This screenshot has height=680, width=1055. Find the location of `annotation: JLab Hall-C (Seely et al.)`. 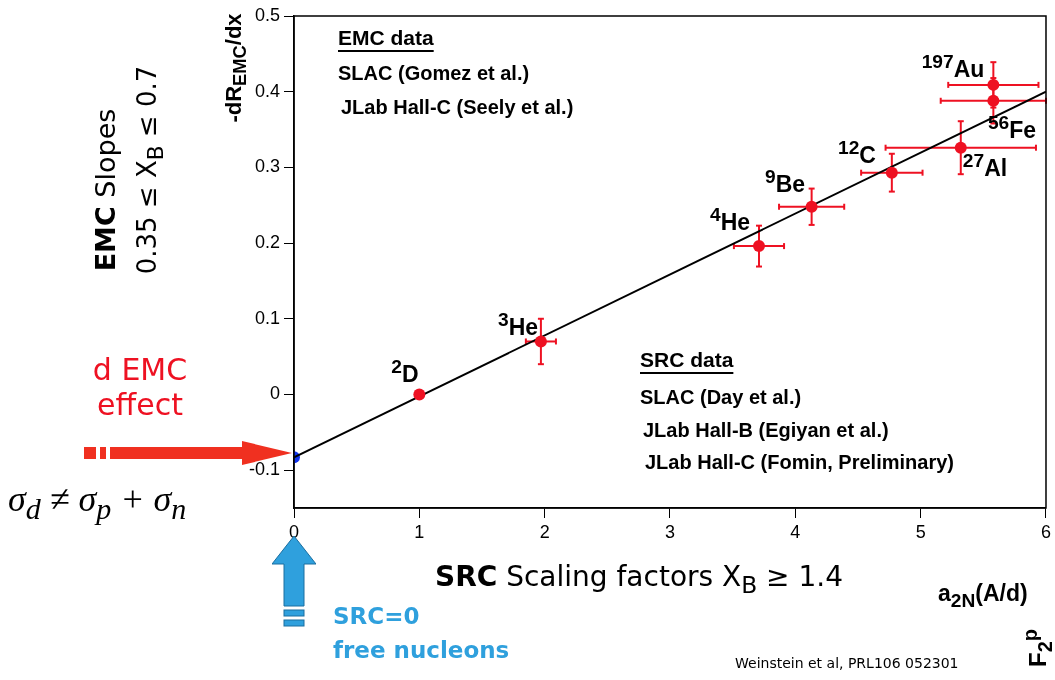

annotation: JLab Hall-C (Seely et al.) is located at coordinates (457, 107).